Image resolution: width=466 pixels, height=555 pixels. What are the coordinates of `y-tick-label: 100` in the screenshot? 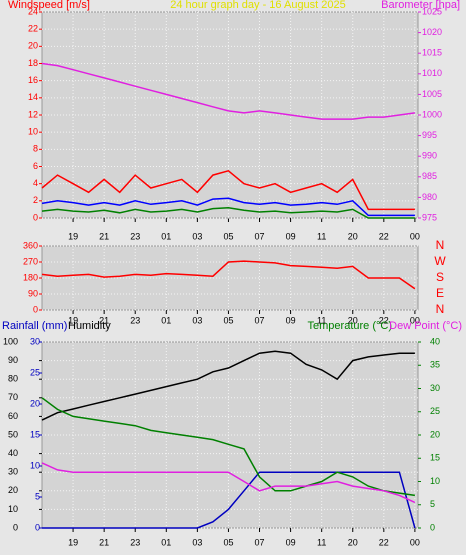 It's located at (10, 341).